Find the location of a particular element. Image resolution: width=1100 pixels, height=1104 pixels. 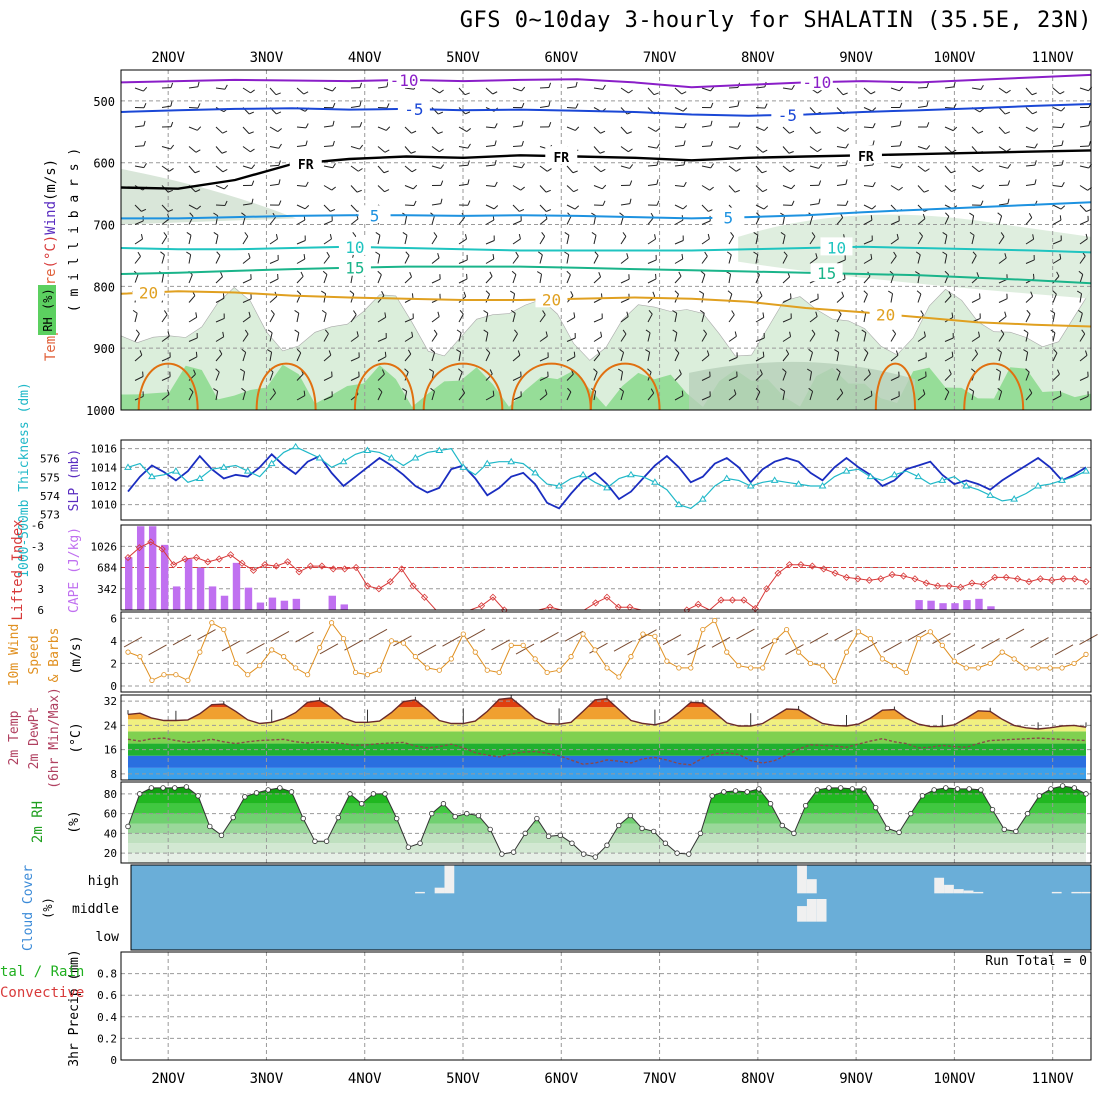

cloud-unit-label: (%) is located at coordinates (48, 908).